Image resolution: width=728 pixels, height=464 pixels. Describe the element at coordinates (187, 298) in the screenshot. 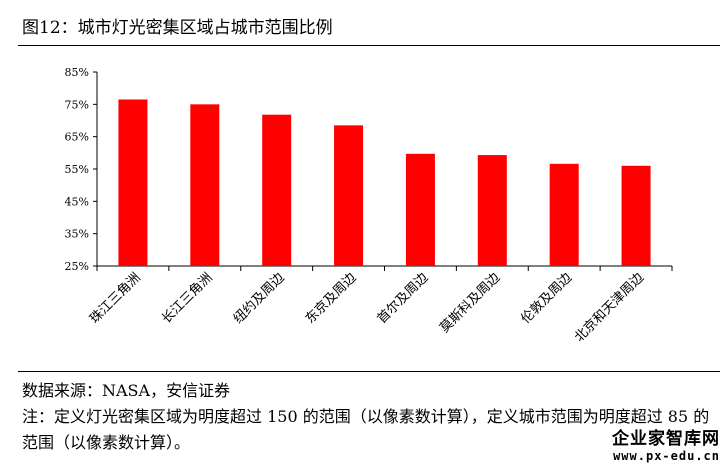

I see `x-tick-label: 长江三角洲` at that location.